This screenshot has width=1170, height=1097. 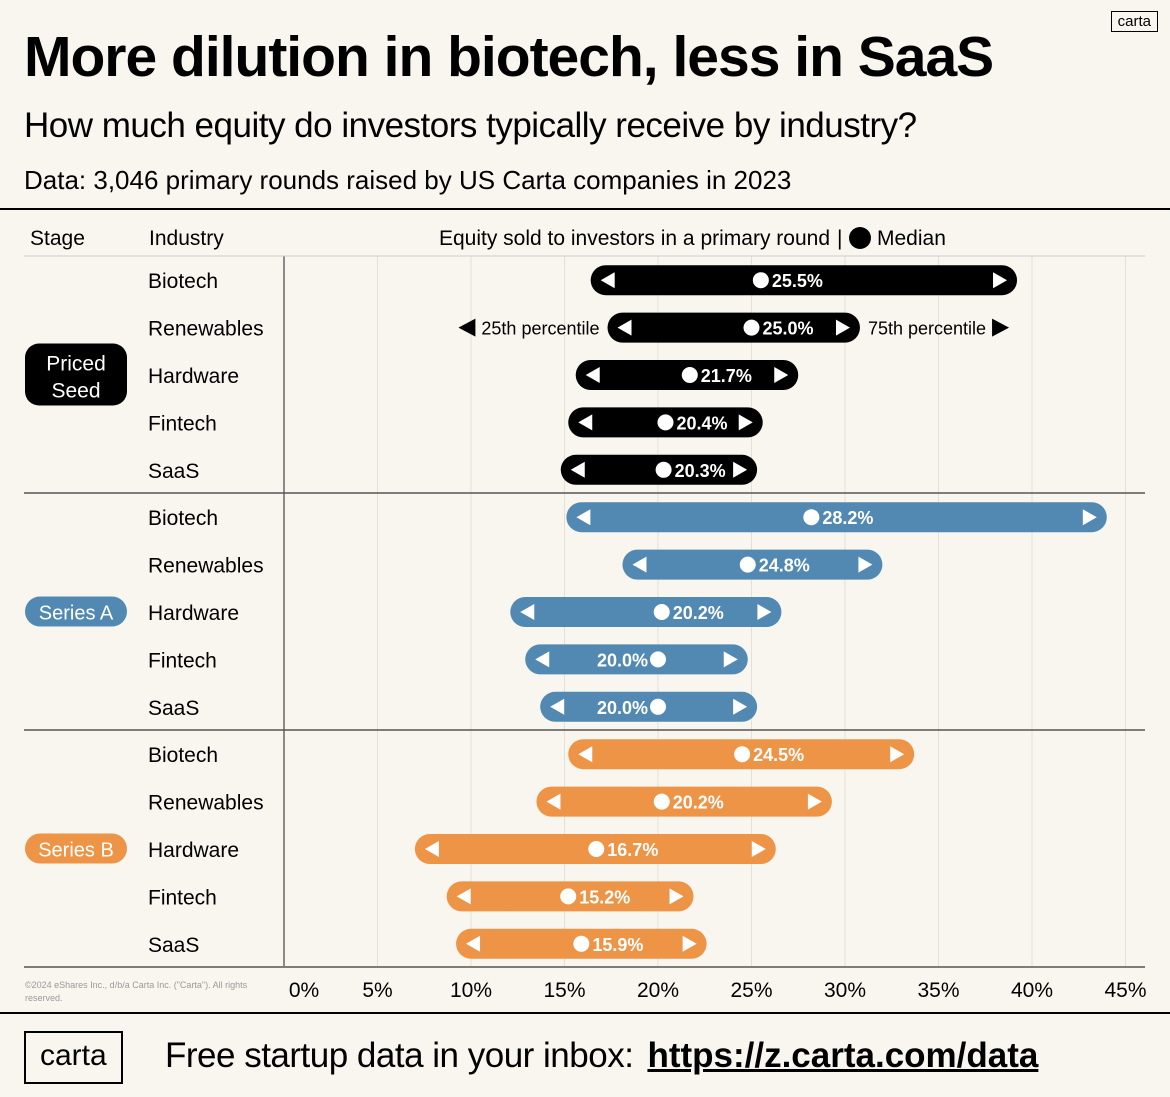 I want to click on carta-logo: carta, so click(x=1134, y=21).